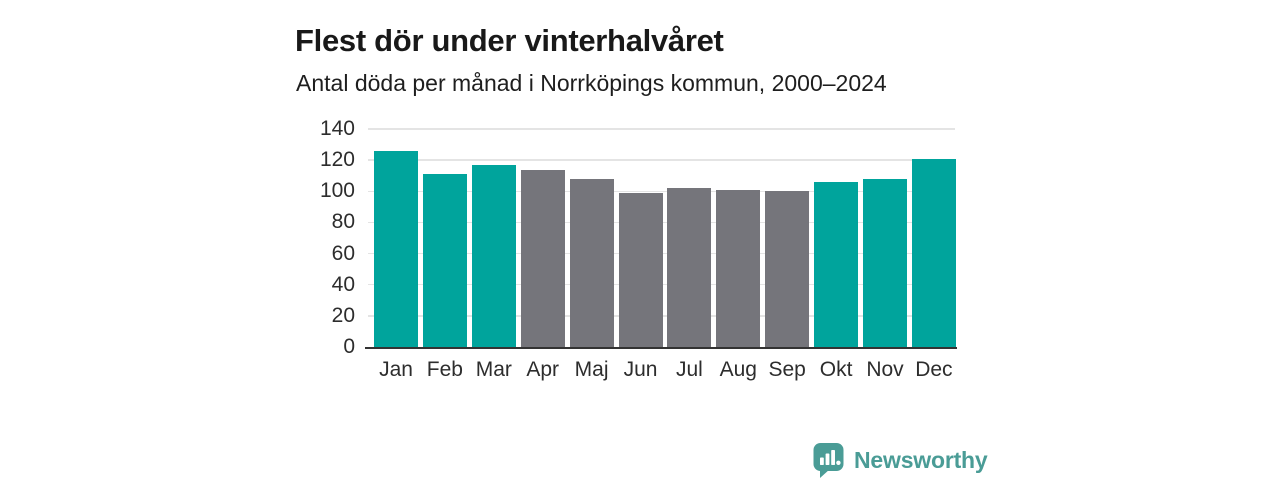 The height and width of the screenshot is (480, 1280). I want to click on x-tick-label-feb: Feb, so click(444, 369).